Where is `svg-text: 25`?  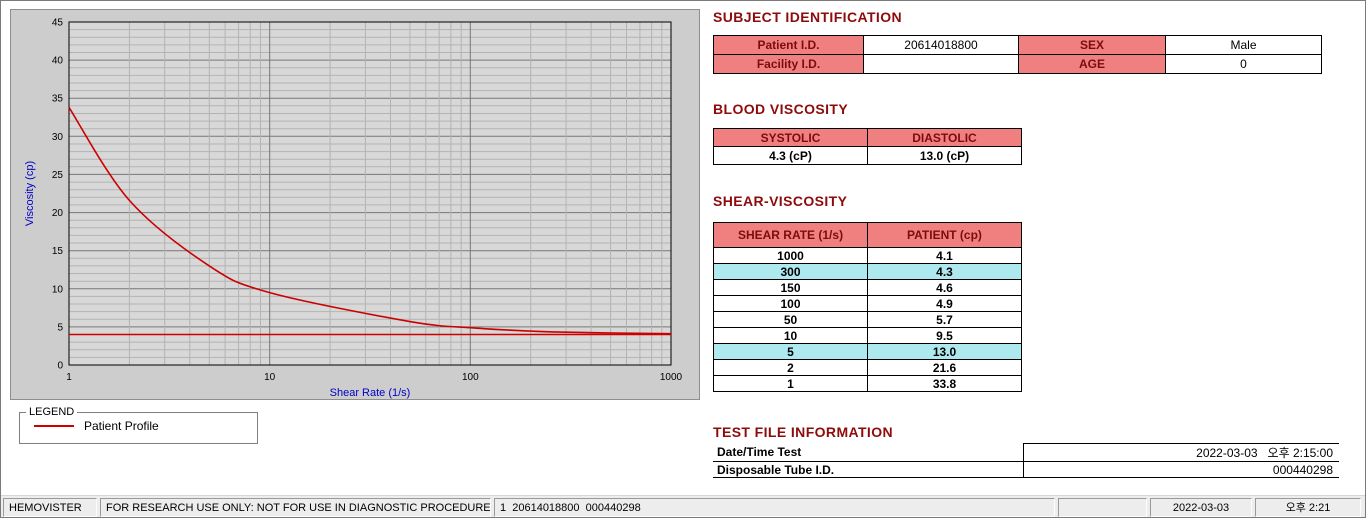
svg-text: 25 is located at coordinates (58, 175).